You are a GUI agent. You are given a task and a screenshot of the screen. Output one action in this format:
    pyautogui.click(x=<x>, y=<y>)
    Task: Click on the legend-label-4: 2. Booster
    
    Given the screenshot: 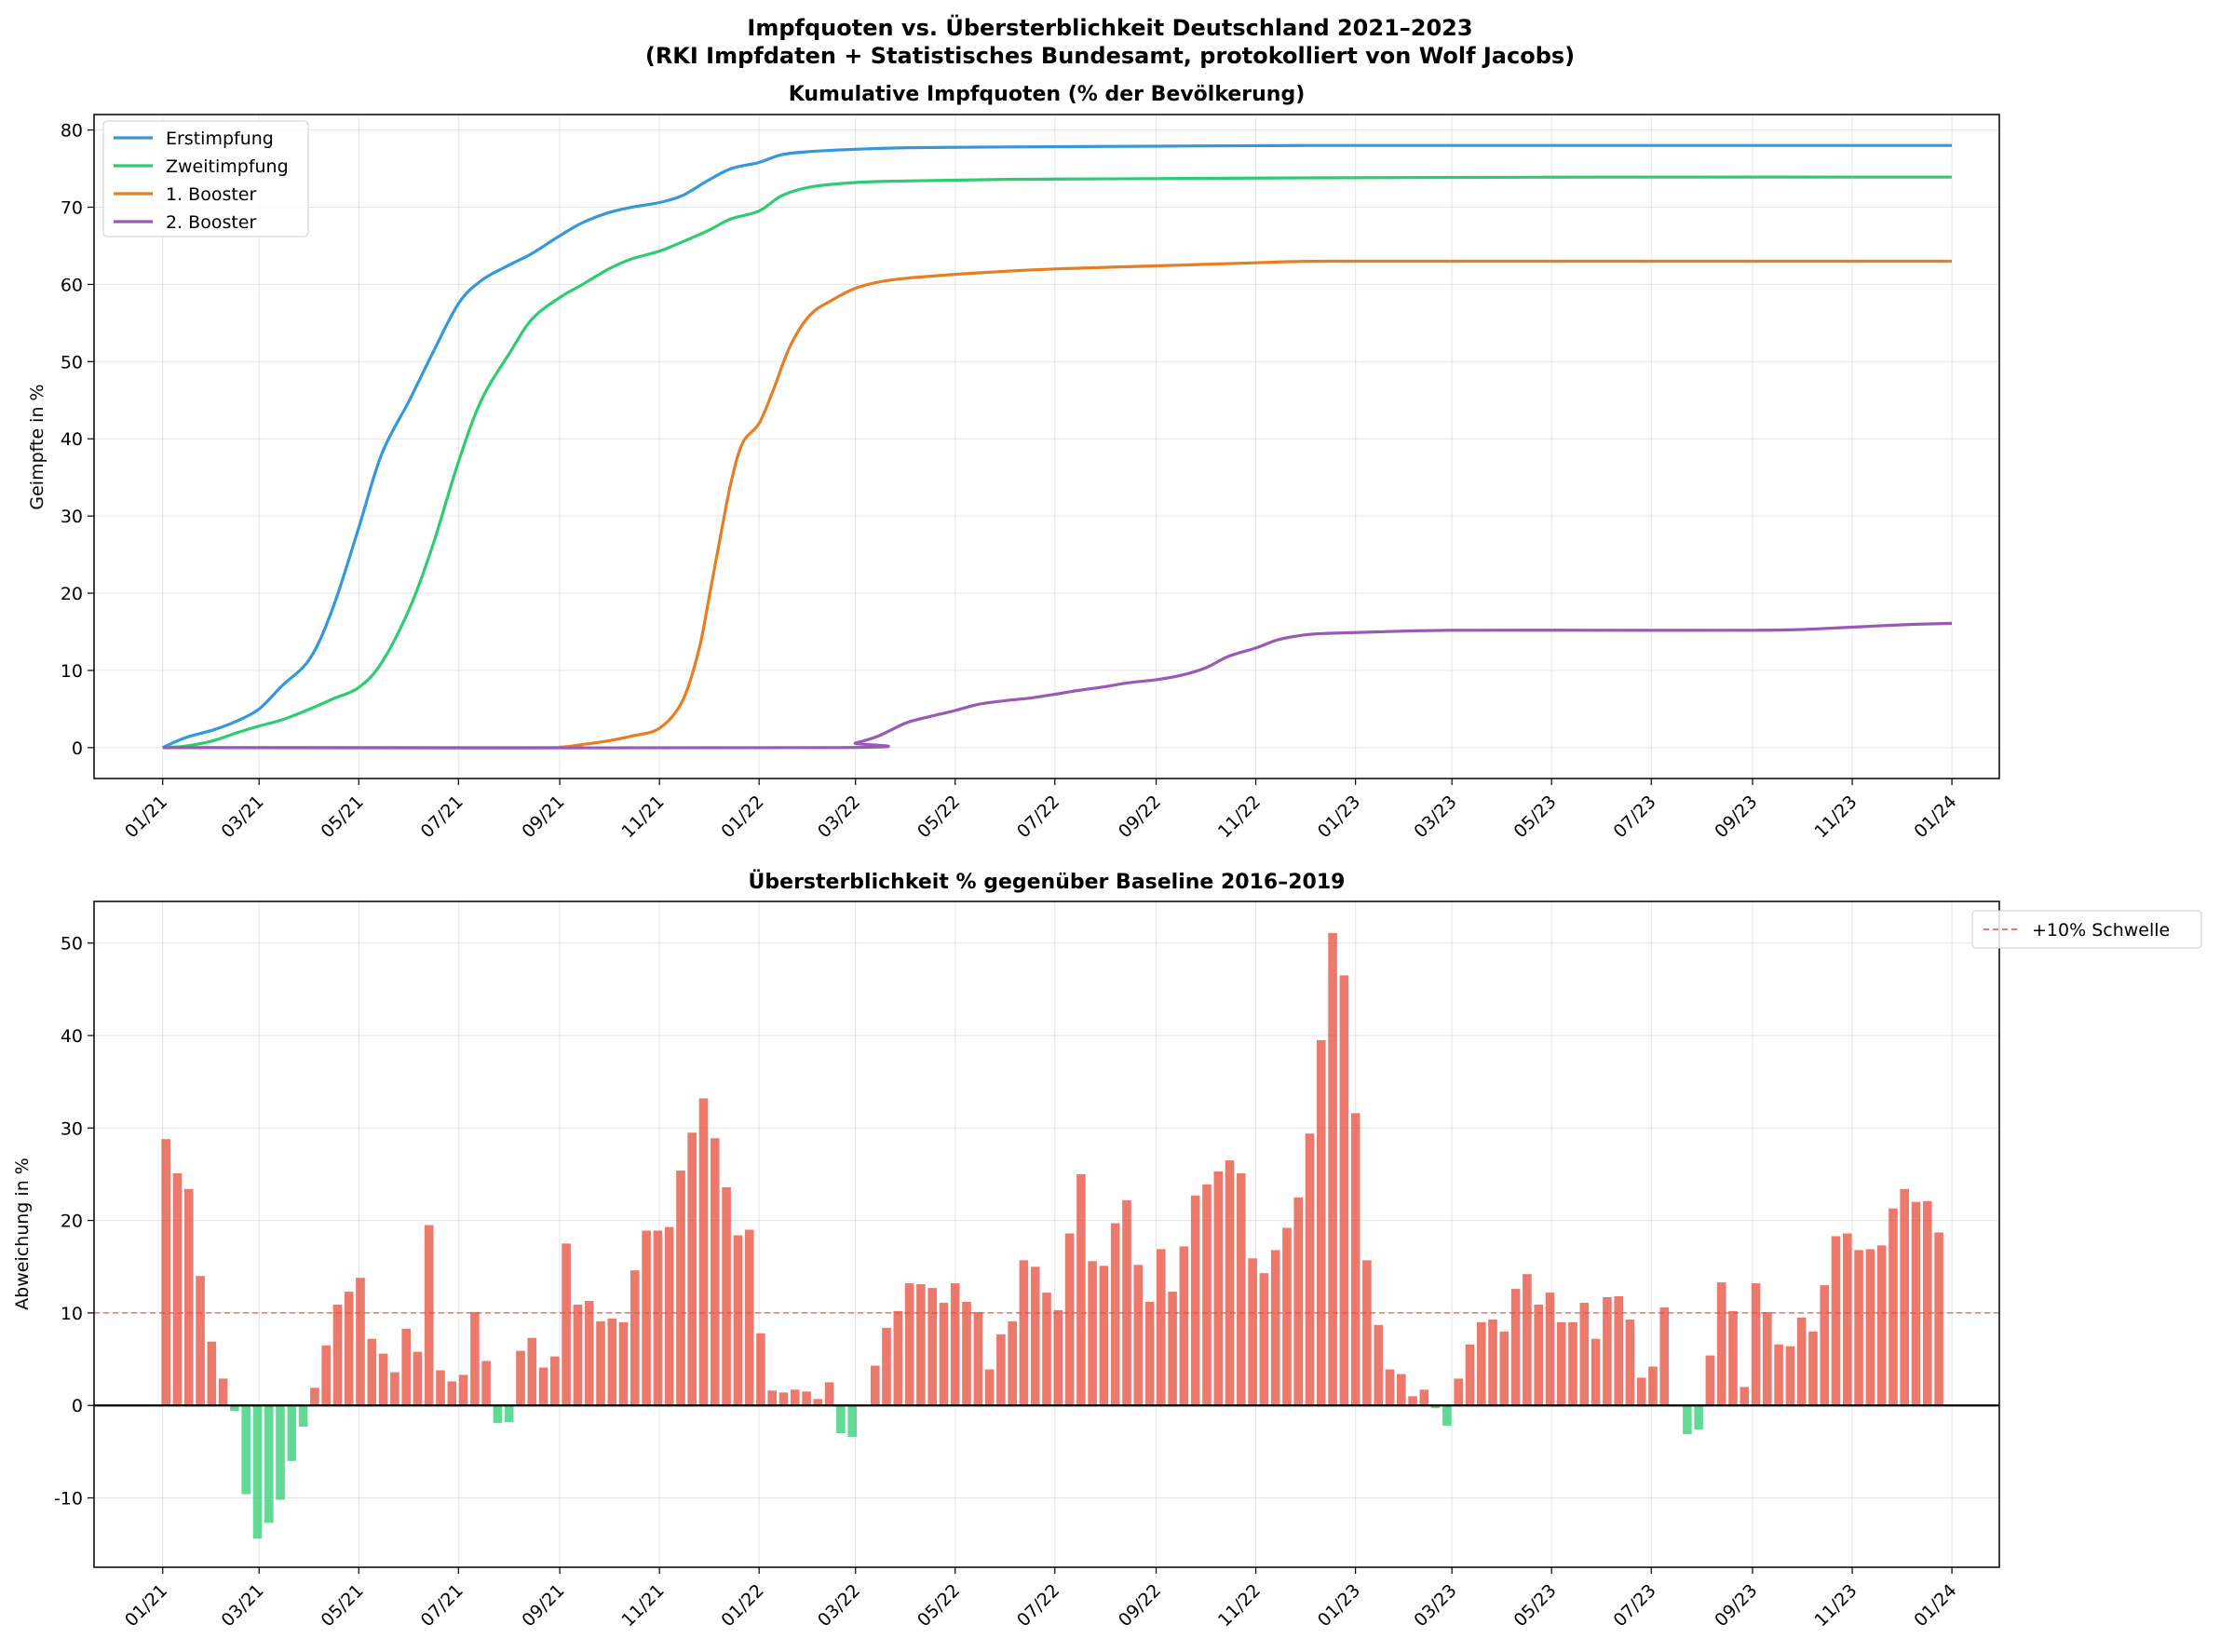 What is the action you would take?
    pyautogui.click(x=211, y=222)
    